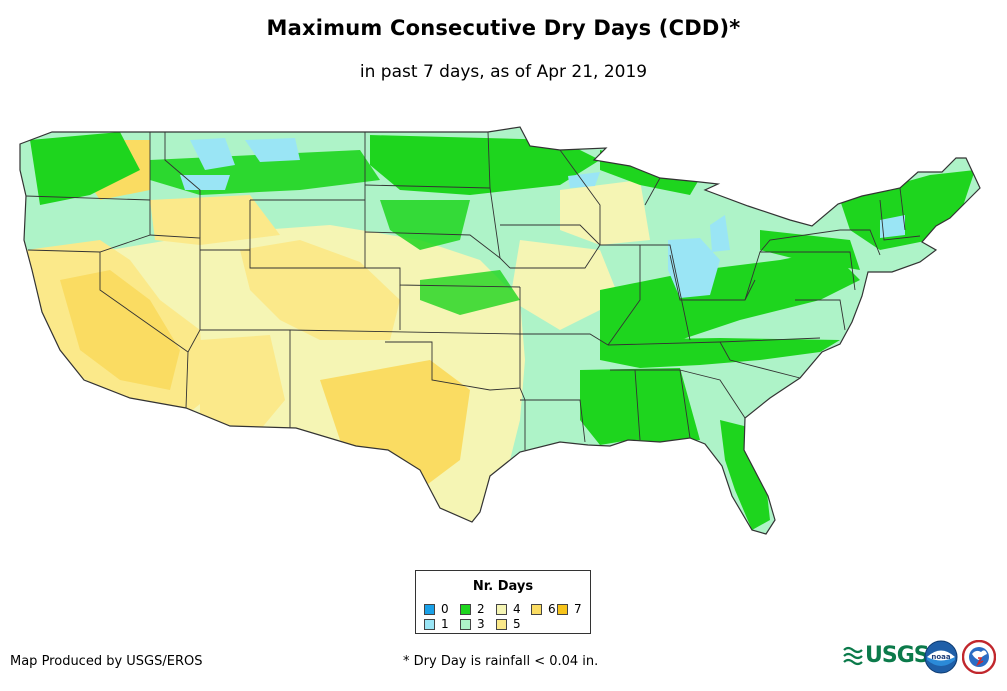 This screenshot has width=1007, height=691. Describe the element at coordinates (508, 624) in the screenshot. I see `legend-item-5: 5` at that location.